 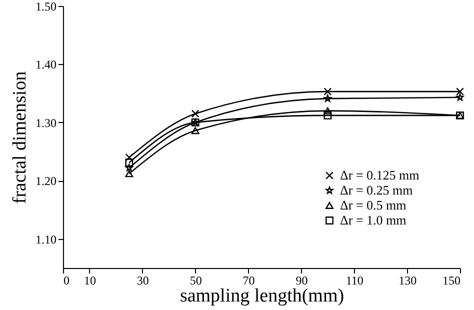 I want to click on y-axis-title: fractal dimension, so click(x=20, y=137).